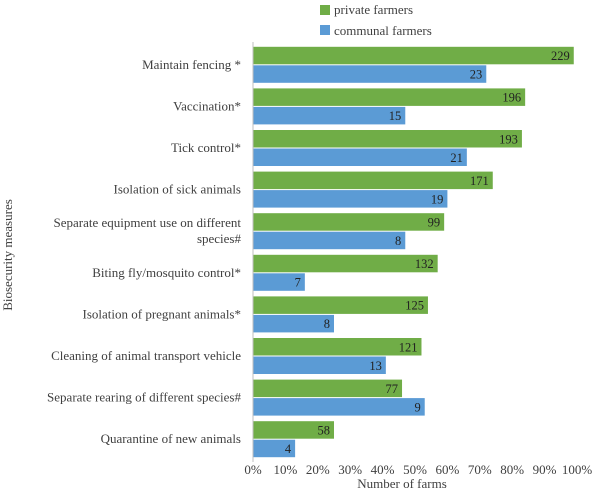 The image size is (600, 495). Describe the element at coordinates (325, 10) in the screenshot. I see `legend-swatch-private` at that location.